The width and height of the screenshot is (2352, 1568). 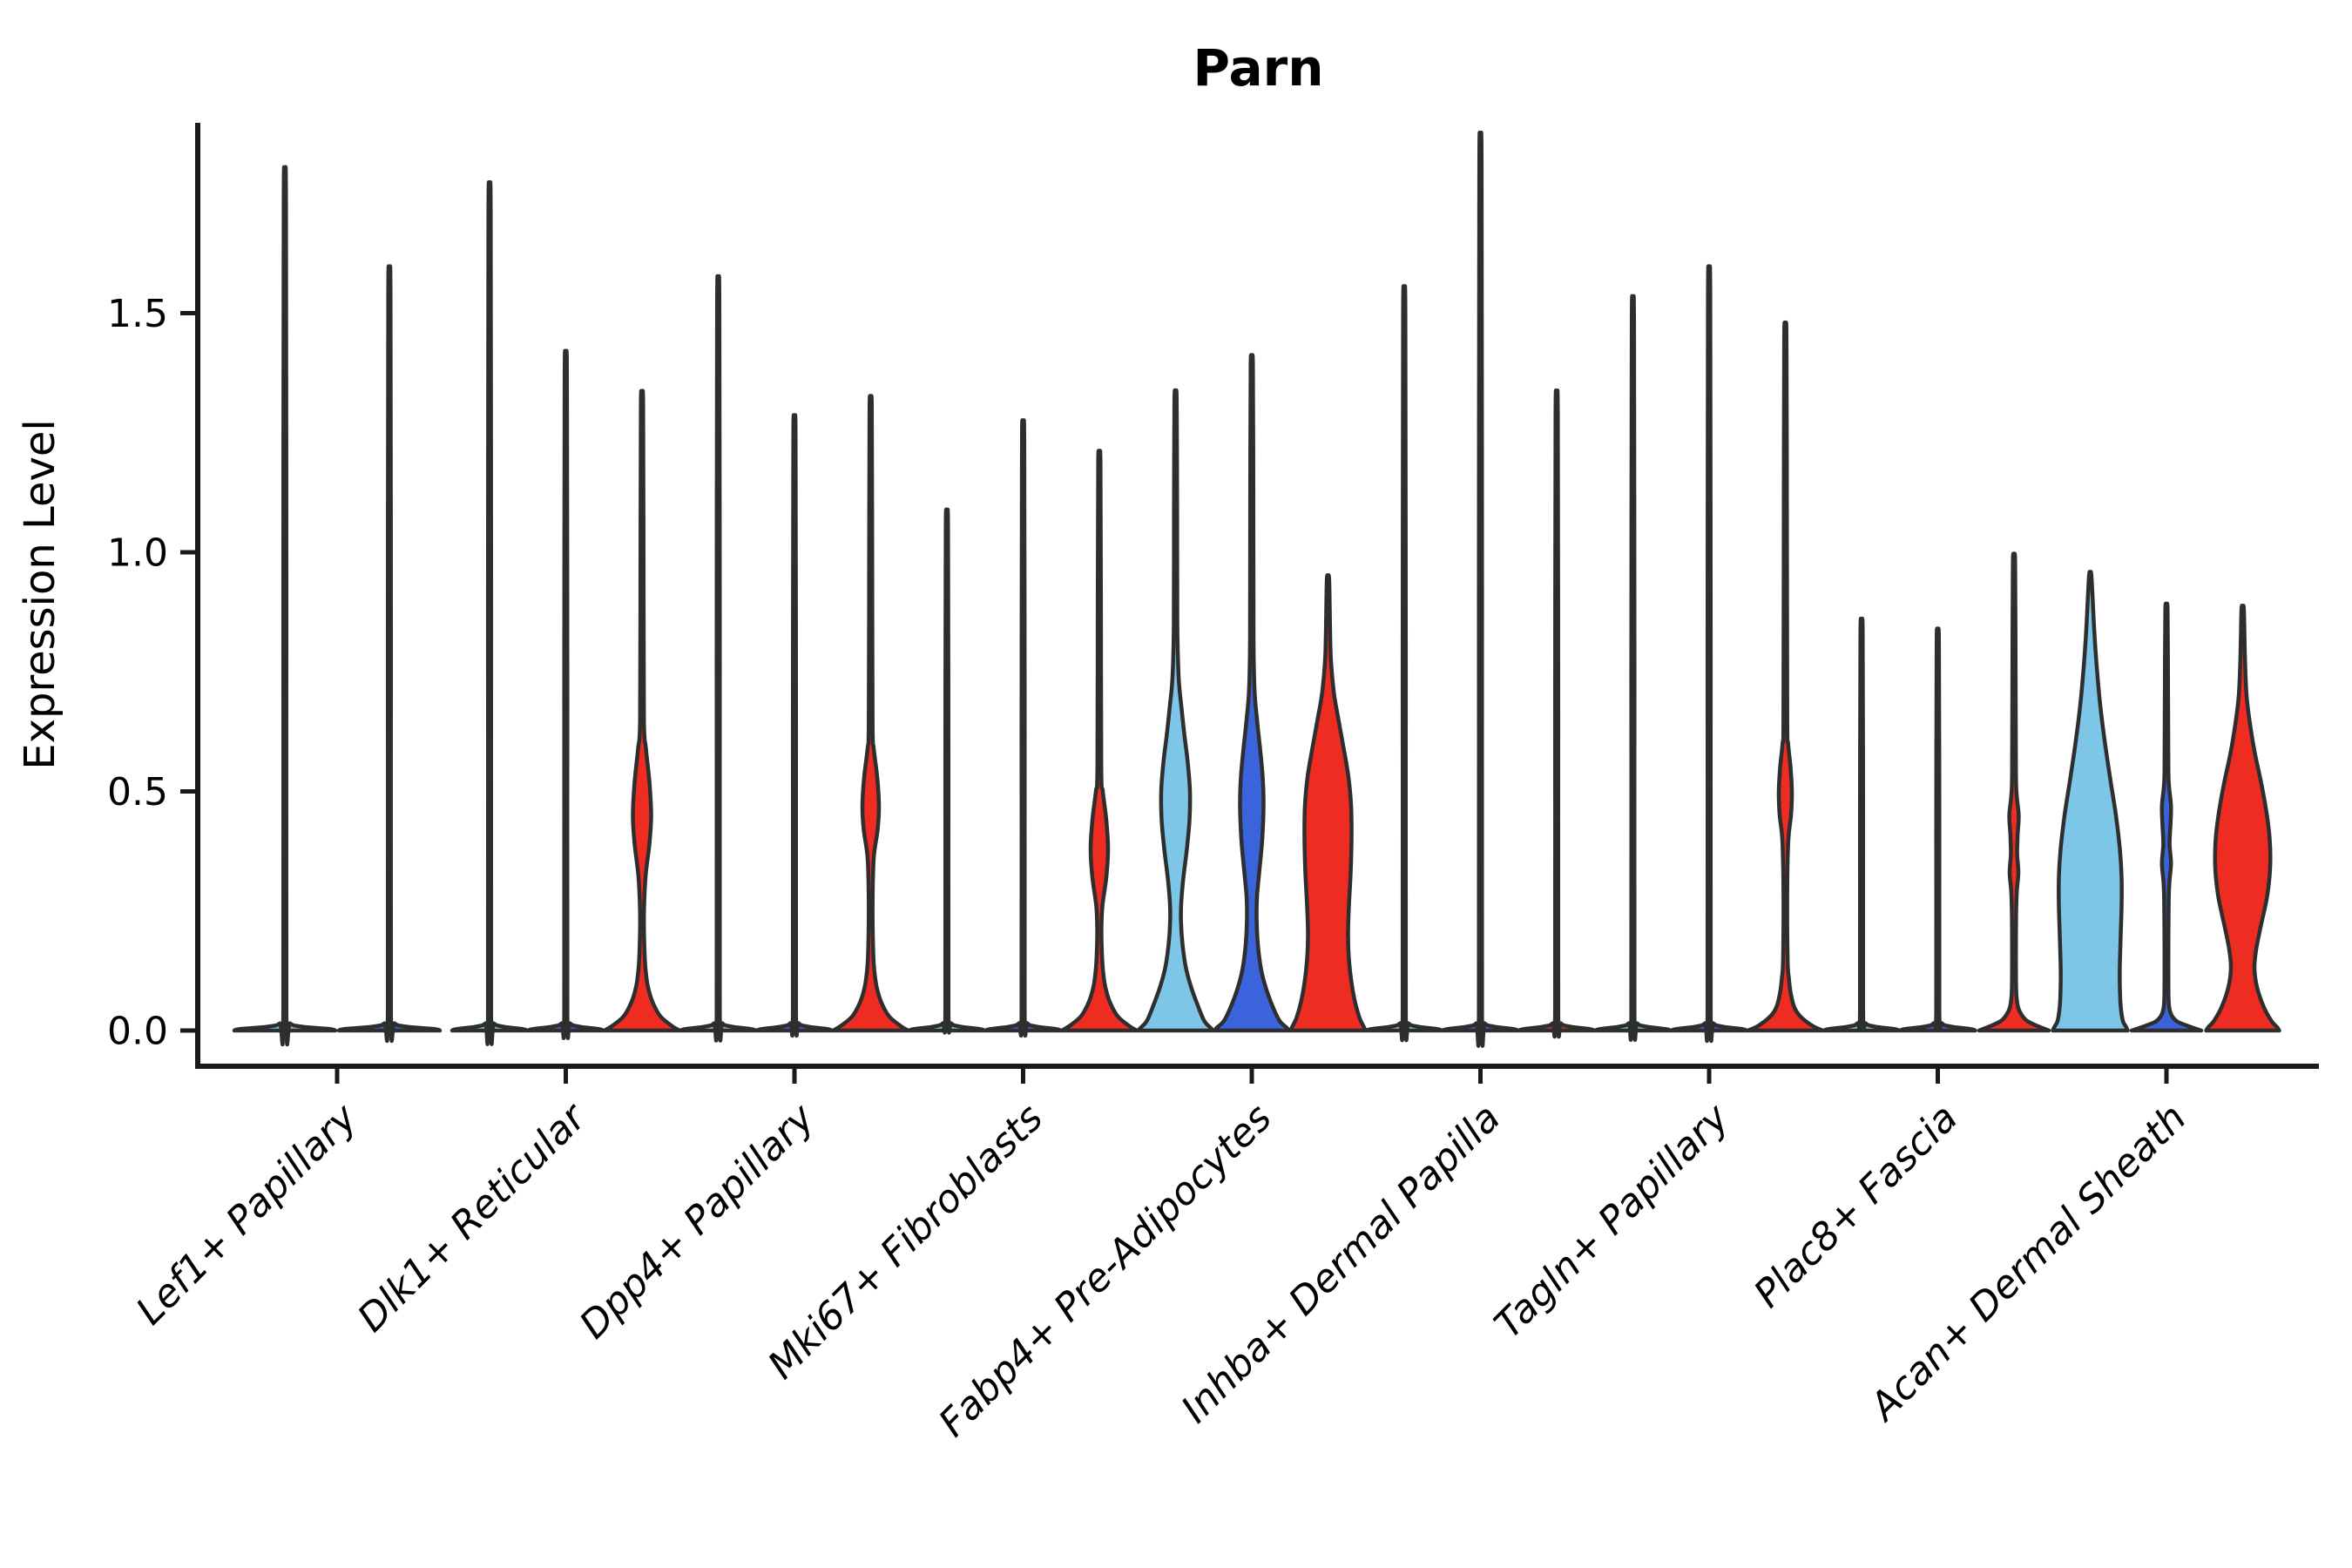 What do you see at coordinates (1861, 825) in the screenshot?
I see `violin-plac8-fascia-light_blue` at bounding box center [1861, 825].